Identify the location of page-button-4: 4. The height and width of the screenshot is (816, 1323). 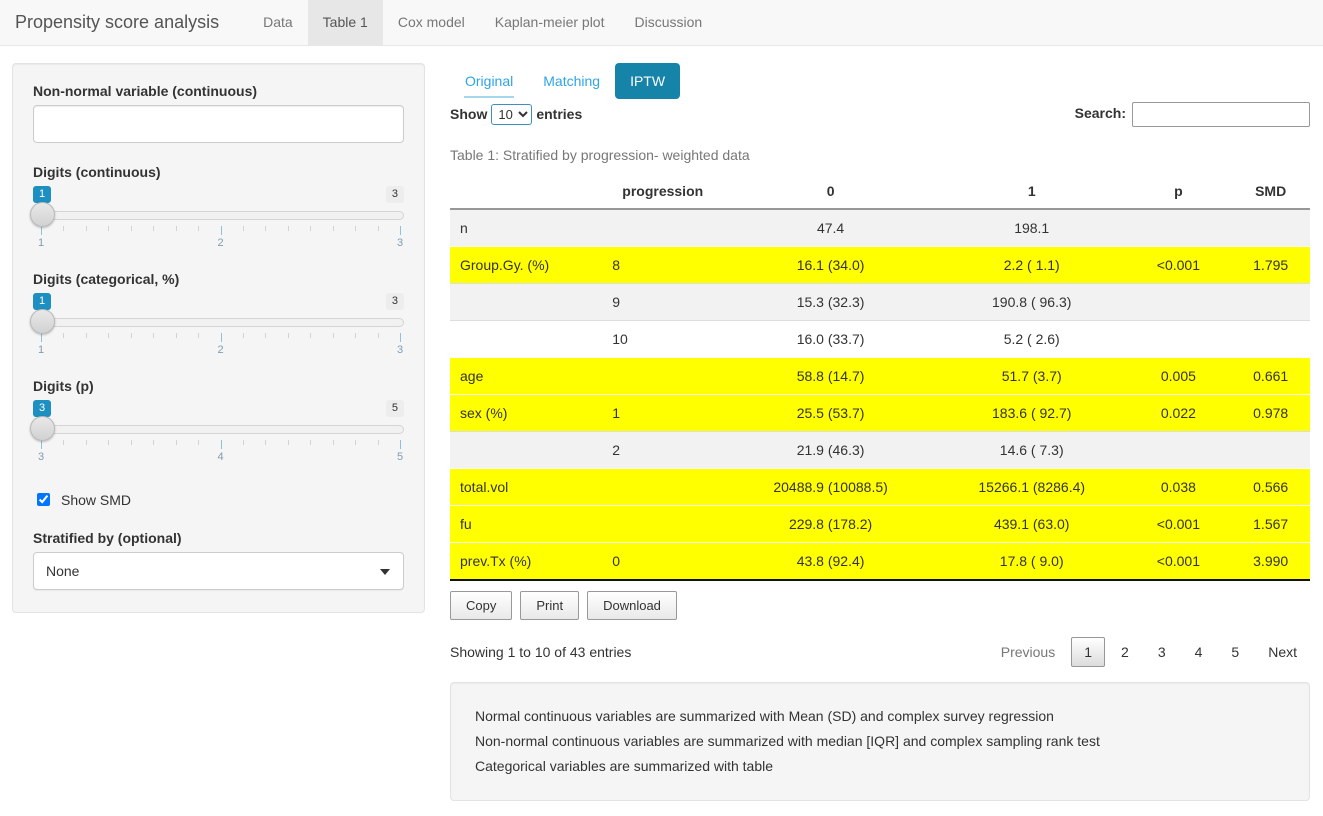
(1198, 652).